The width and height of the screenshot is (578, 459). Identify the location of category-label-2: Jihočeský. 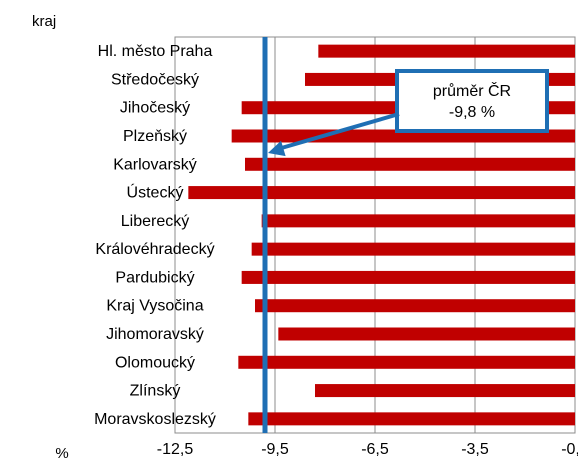
(155, 108).